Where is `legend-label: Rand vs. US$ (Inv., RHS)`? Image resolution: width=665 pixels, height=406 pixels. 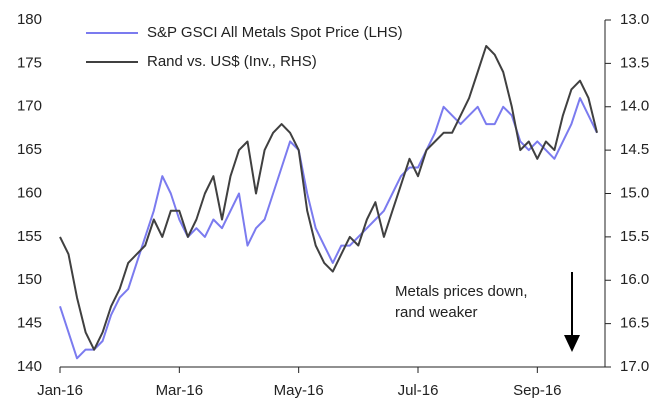
legend-label: Rand vs. US$ (Inv., RHS) is located at coordinates (232, 61).